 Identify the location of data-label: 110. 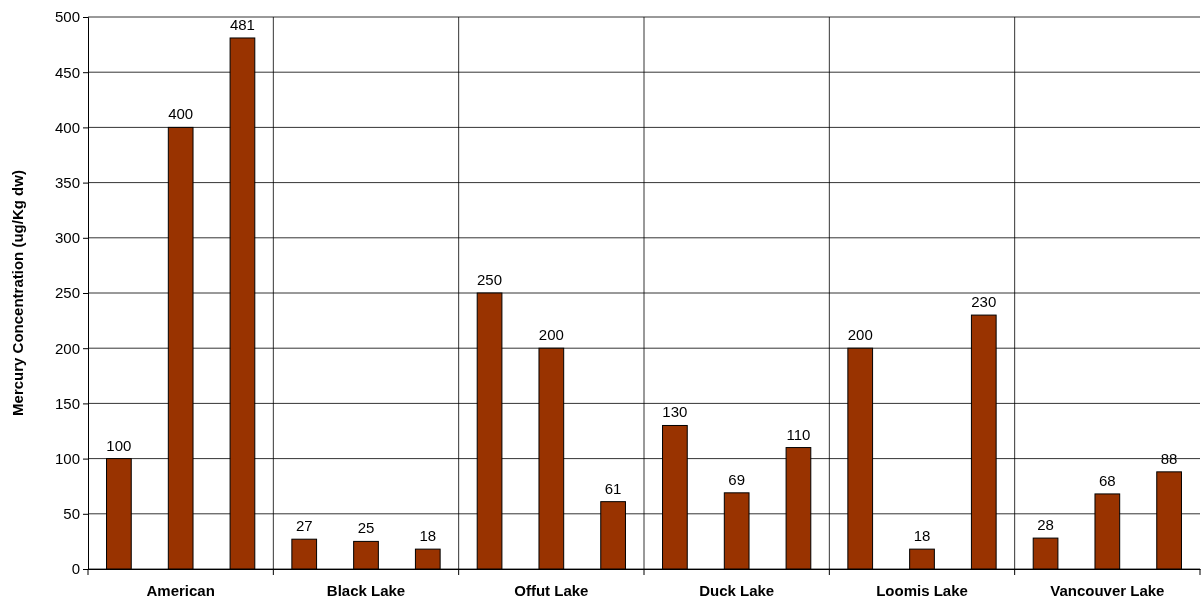
(798, 434).